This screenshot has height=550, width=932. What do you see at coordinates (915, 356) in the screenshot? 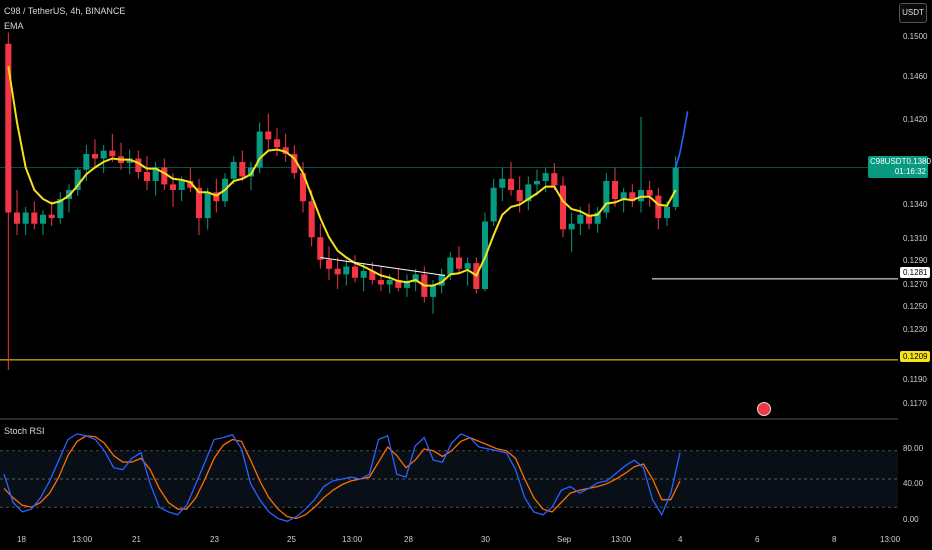
I see `yellow-level-tag: 0.1209` at bounding box center [915, 356].